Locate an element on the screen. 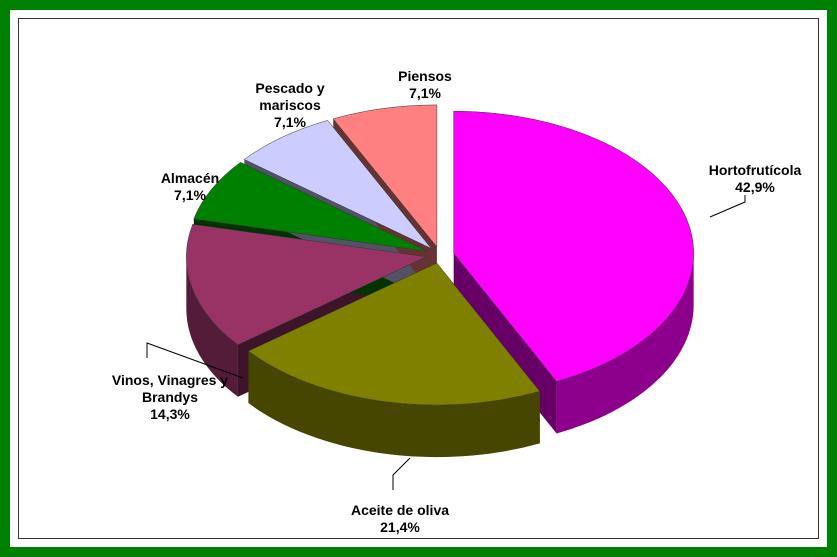  slice-label: Piensos 7,1% is located at coordinates (425, 85).